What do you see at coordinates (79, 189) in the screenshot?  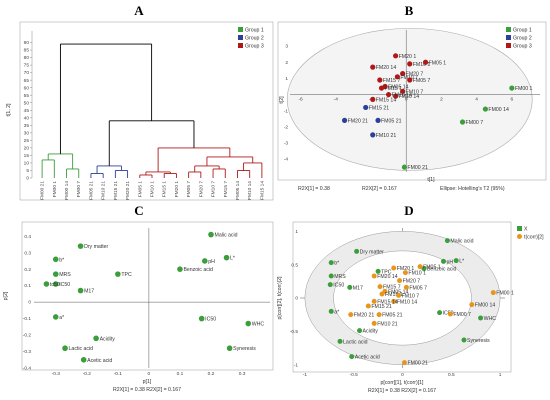 I see `dendrogram-leaf-label: FM00 7` at bounding box center [79, 189].